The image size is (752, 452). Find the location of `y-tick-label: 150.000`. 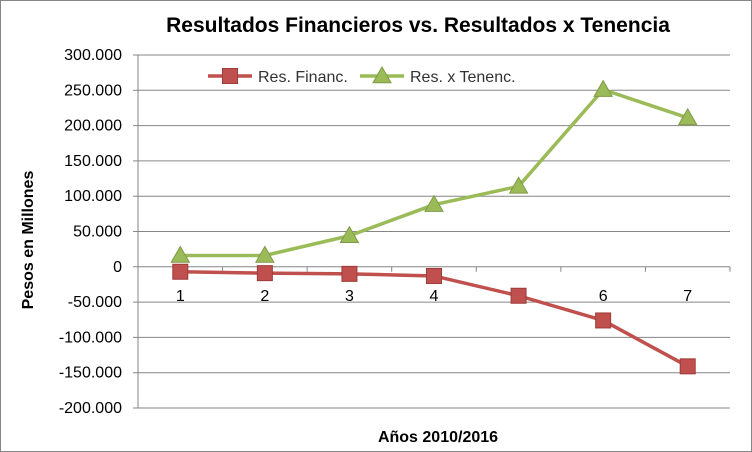

y-tick-label: 150.000 is located at coordinates (93, 161).